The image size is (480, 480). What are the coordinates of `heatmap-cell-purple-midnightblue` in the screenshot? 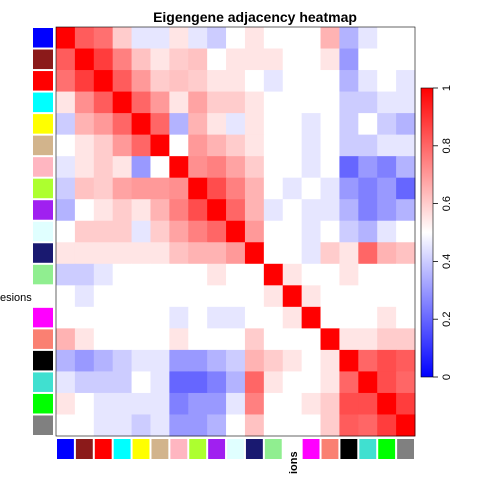 It's located at (254, 210).